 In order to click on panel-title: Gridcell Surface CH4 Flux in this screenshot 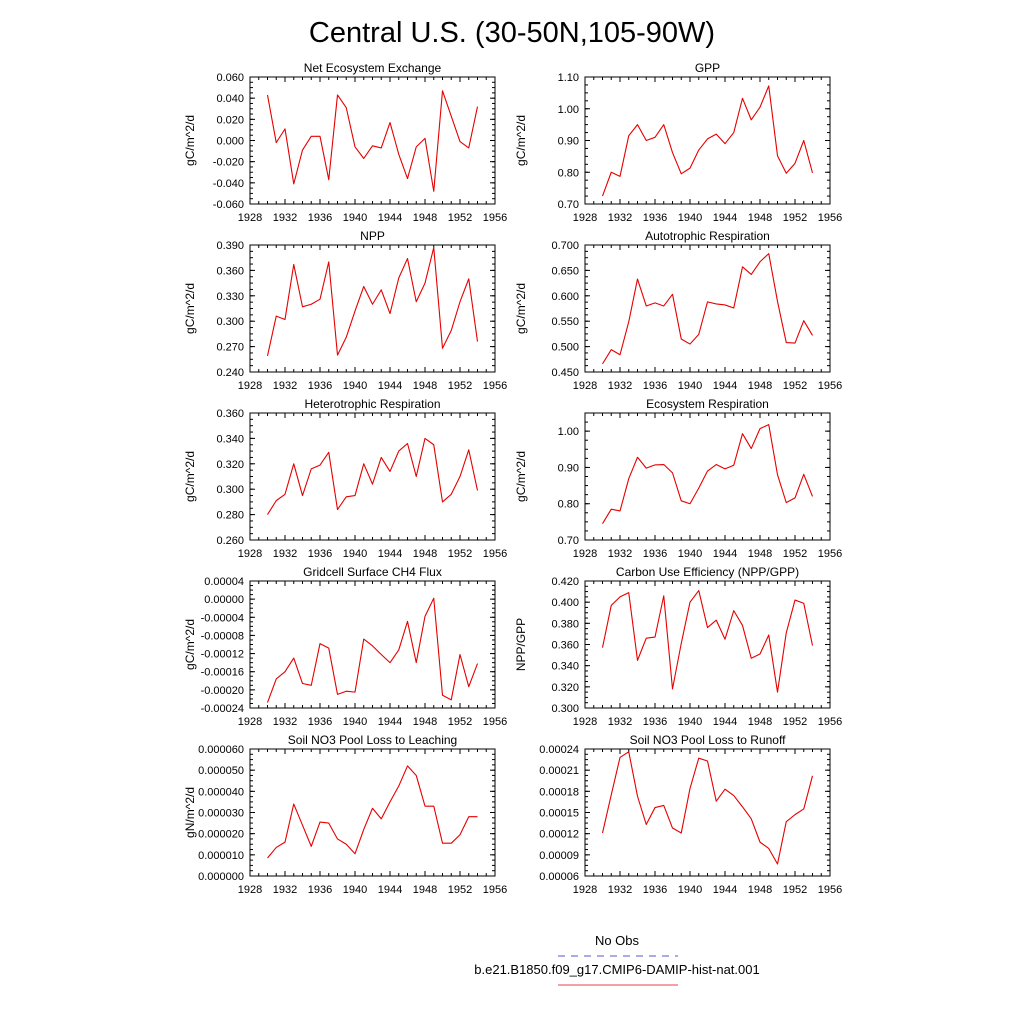, I will do `click(372, 572)`.